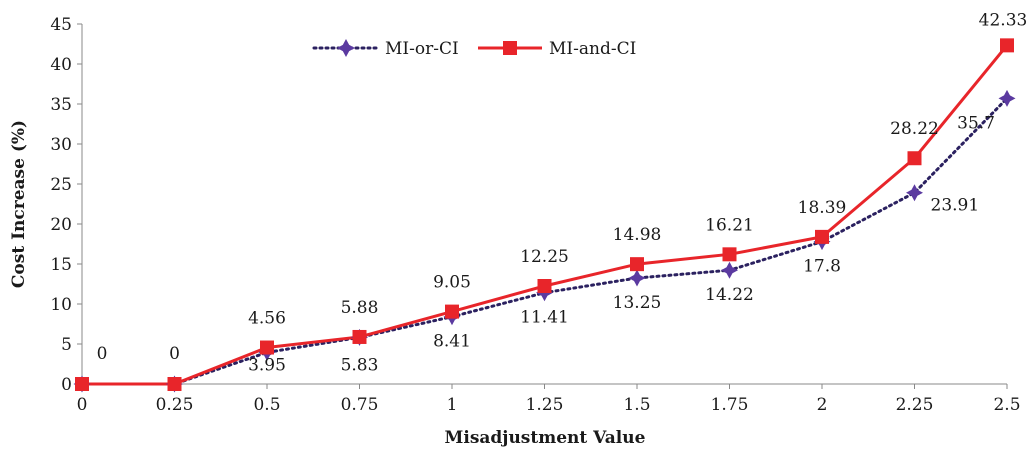  I want to click on x-ticks: 0 0.25 0.5 0.75 1 1.25 1.5 1.75 2 2.25 2.5, so click(549, 399).